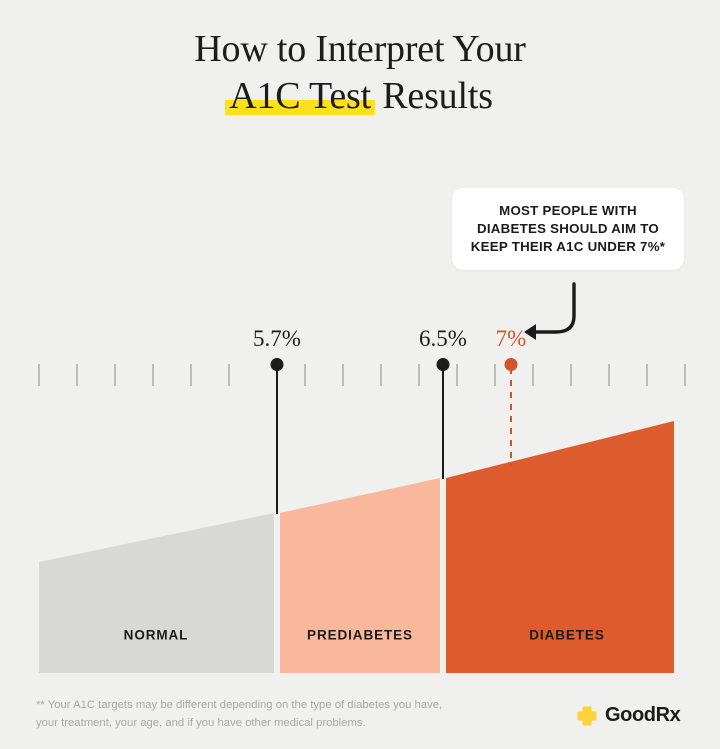 This screenshot has height=749, width=720. I want to click on marker-label-7: 7%, so click(511, 338).